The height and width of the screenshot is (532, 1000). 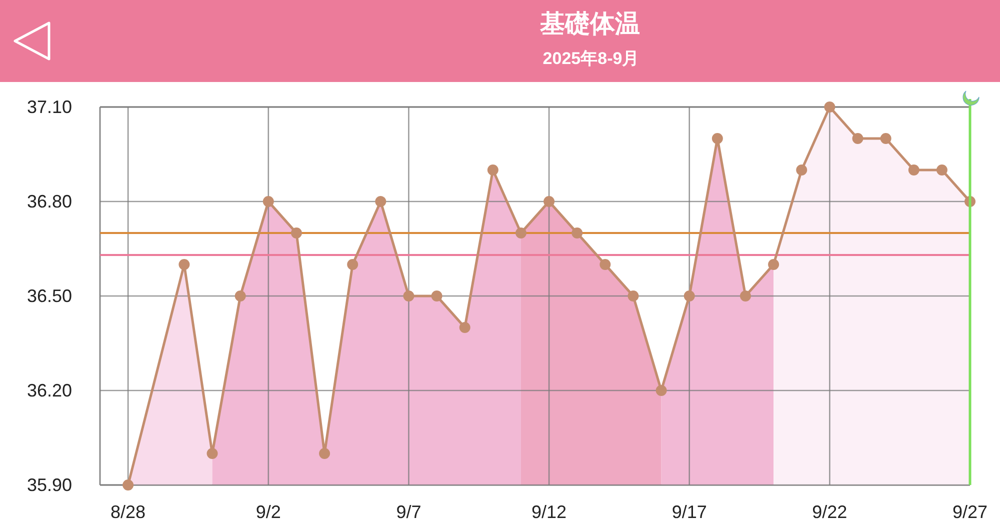 I want to click on x-tick-label: 9/17, so click(x=689, y=512).